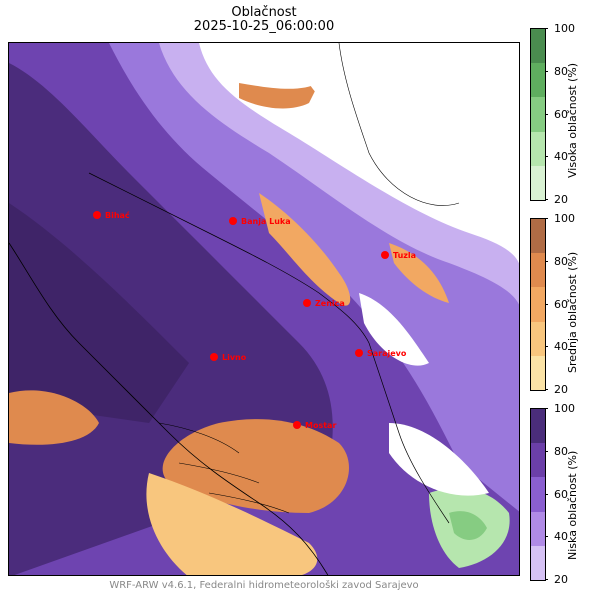 The width and height of the screenshot is (600, 600). Describe the element at coordinates (439, 459) in the screenshot. I see `clear-east` at that location.